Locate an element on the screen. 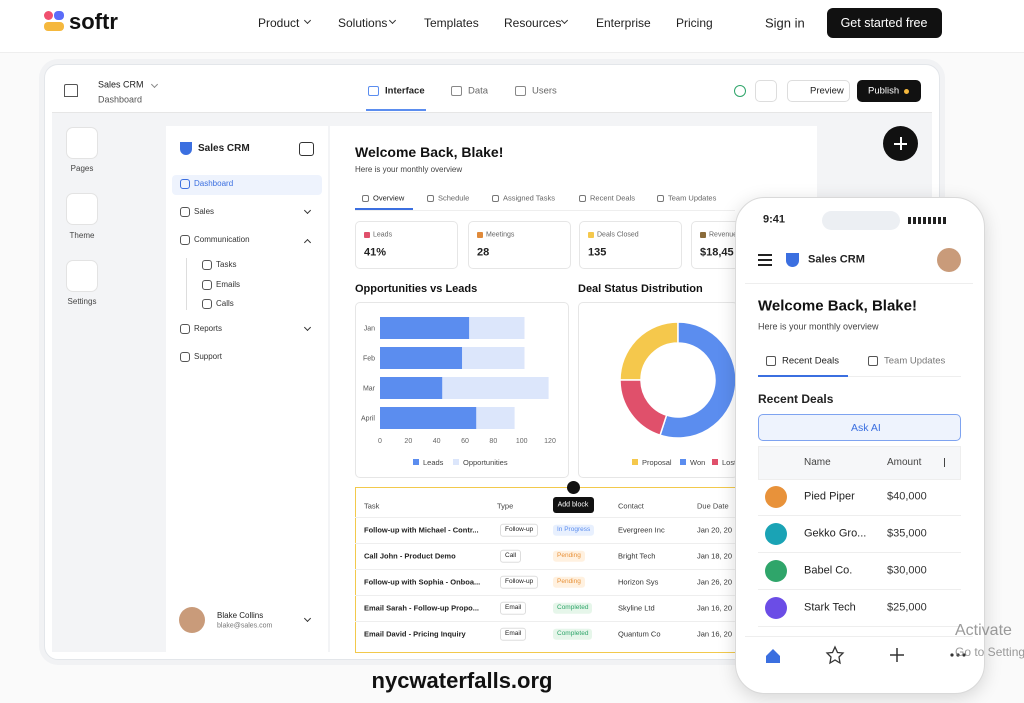  publish-button is located at coordinates (889, 91).